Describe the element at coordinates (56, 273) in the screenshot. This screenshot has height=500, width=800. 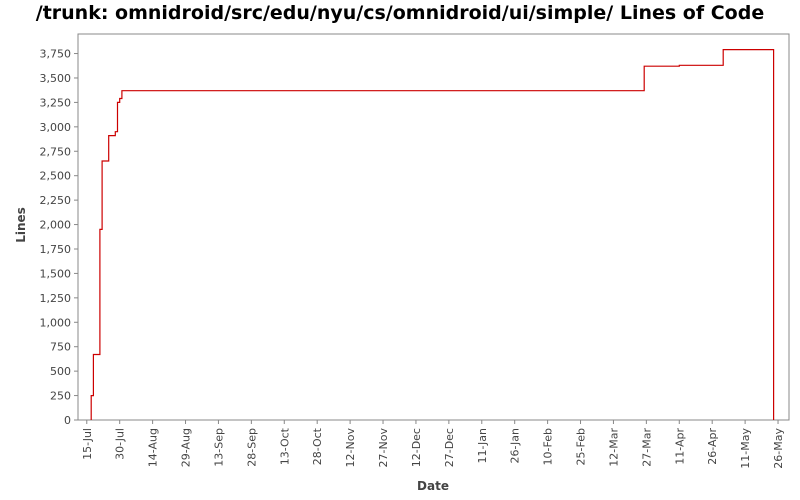
I see `y-tick-label: 1,500` at that location.